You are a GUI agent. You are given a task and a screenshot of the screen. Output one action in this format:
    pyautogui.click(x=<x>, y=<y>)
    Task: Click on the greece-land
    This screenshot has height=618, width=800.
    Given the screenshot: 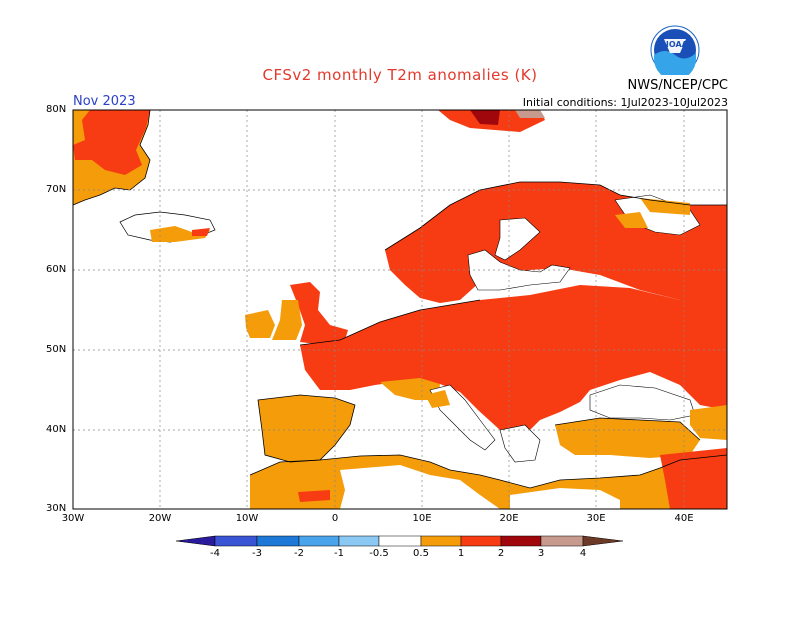 What is the action you would take?
    pyautogui.click(x=520, y=443)
    